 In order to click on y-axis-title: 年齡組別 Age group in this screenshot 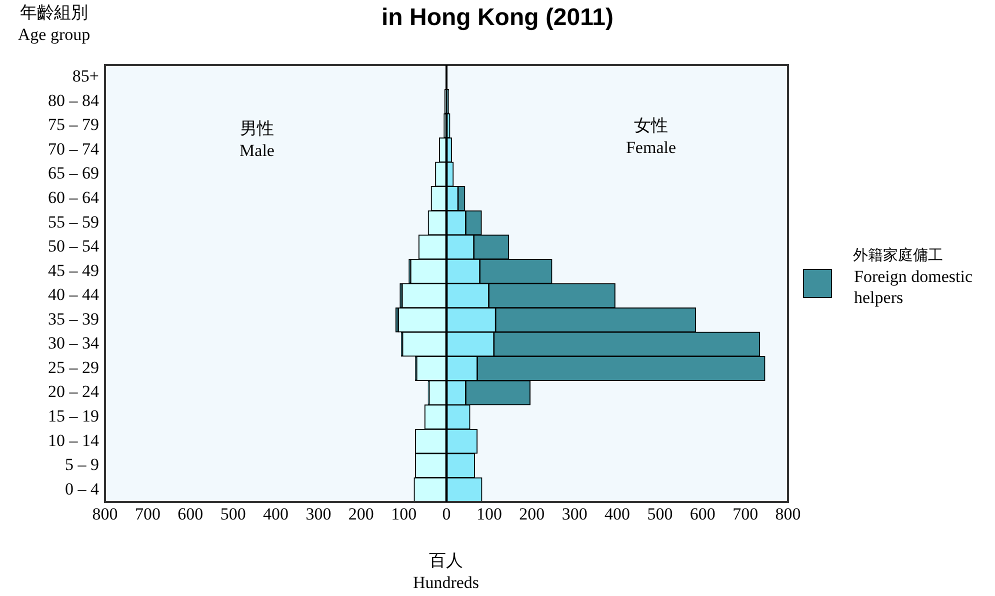, I will do `click(54, 24)`.